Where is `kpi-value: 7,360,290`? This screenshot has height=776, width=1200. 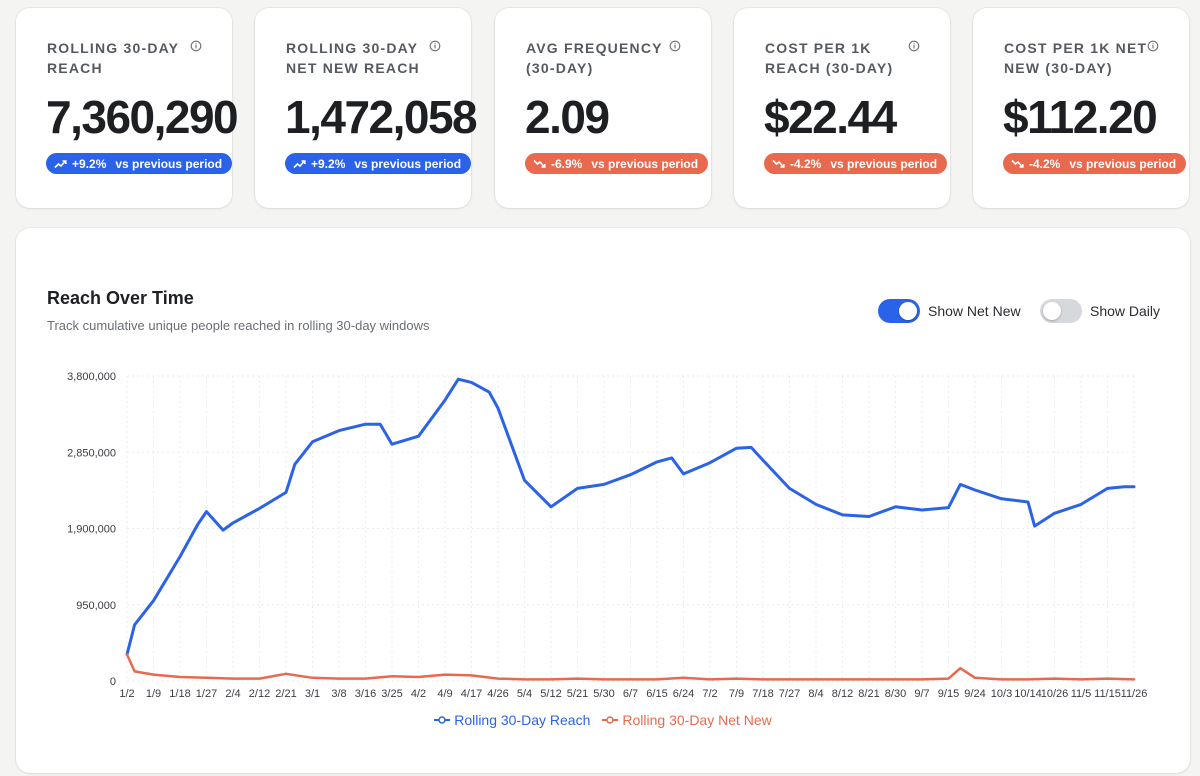 kpi-value: 7,360,290 is located at coordinates (142, 117).